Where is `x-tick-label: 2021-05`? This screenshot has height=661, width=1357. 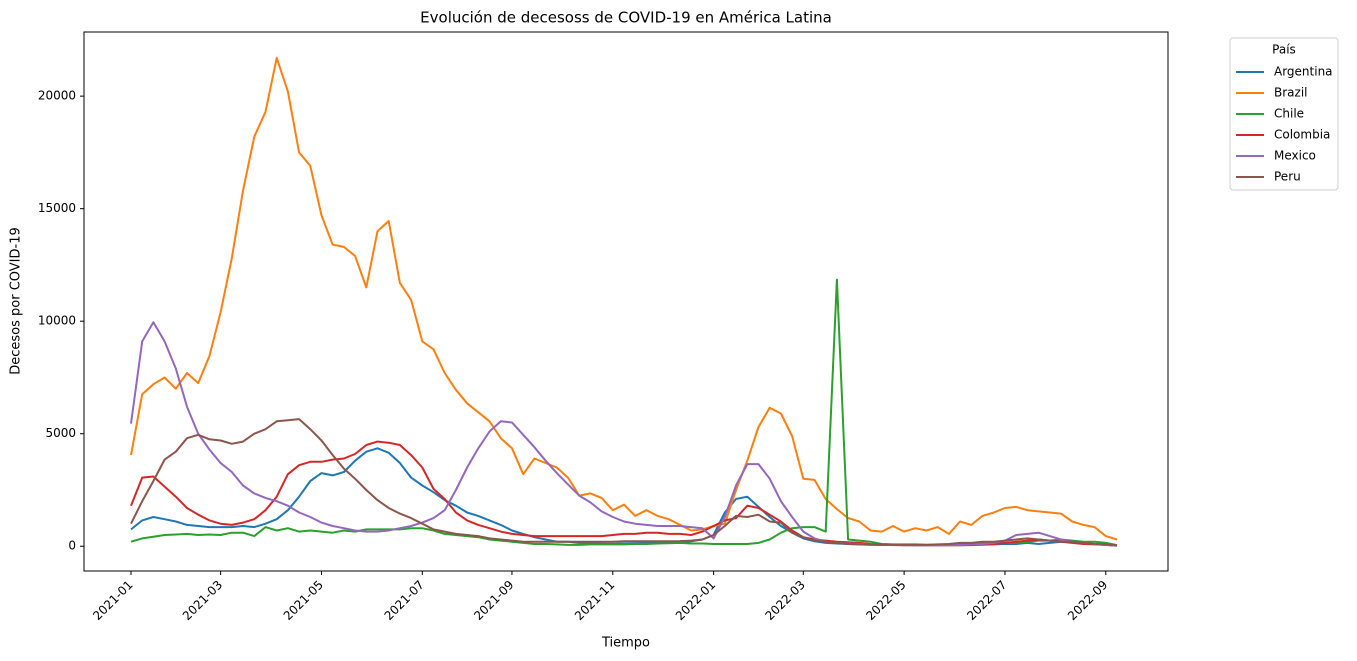
x-tick-label: 2021-05 is located at coordinates (303, 600).